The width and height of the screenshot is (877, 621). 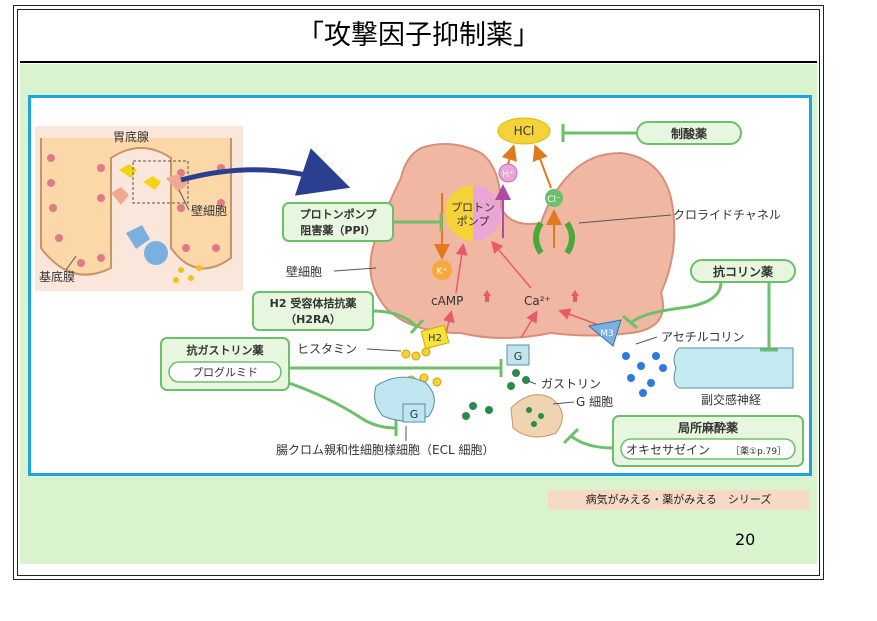 I want to click on ecl-g-receptor, so click(x=414, y=413).